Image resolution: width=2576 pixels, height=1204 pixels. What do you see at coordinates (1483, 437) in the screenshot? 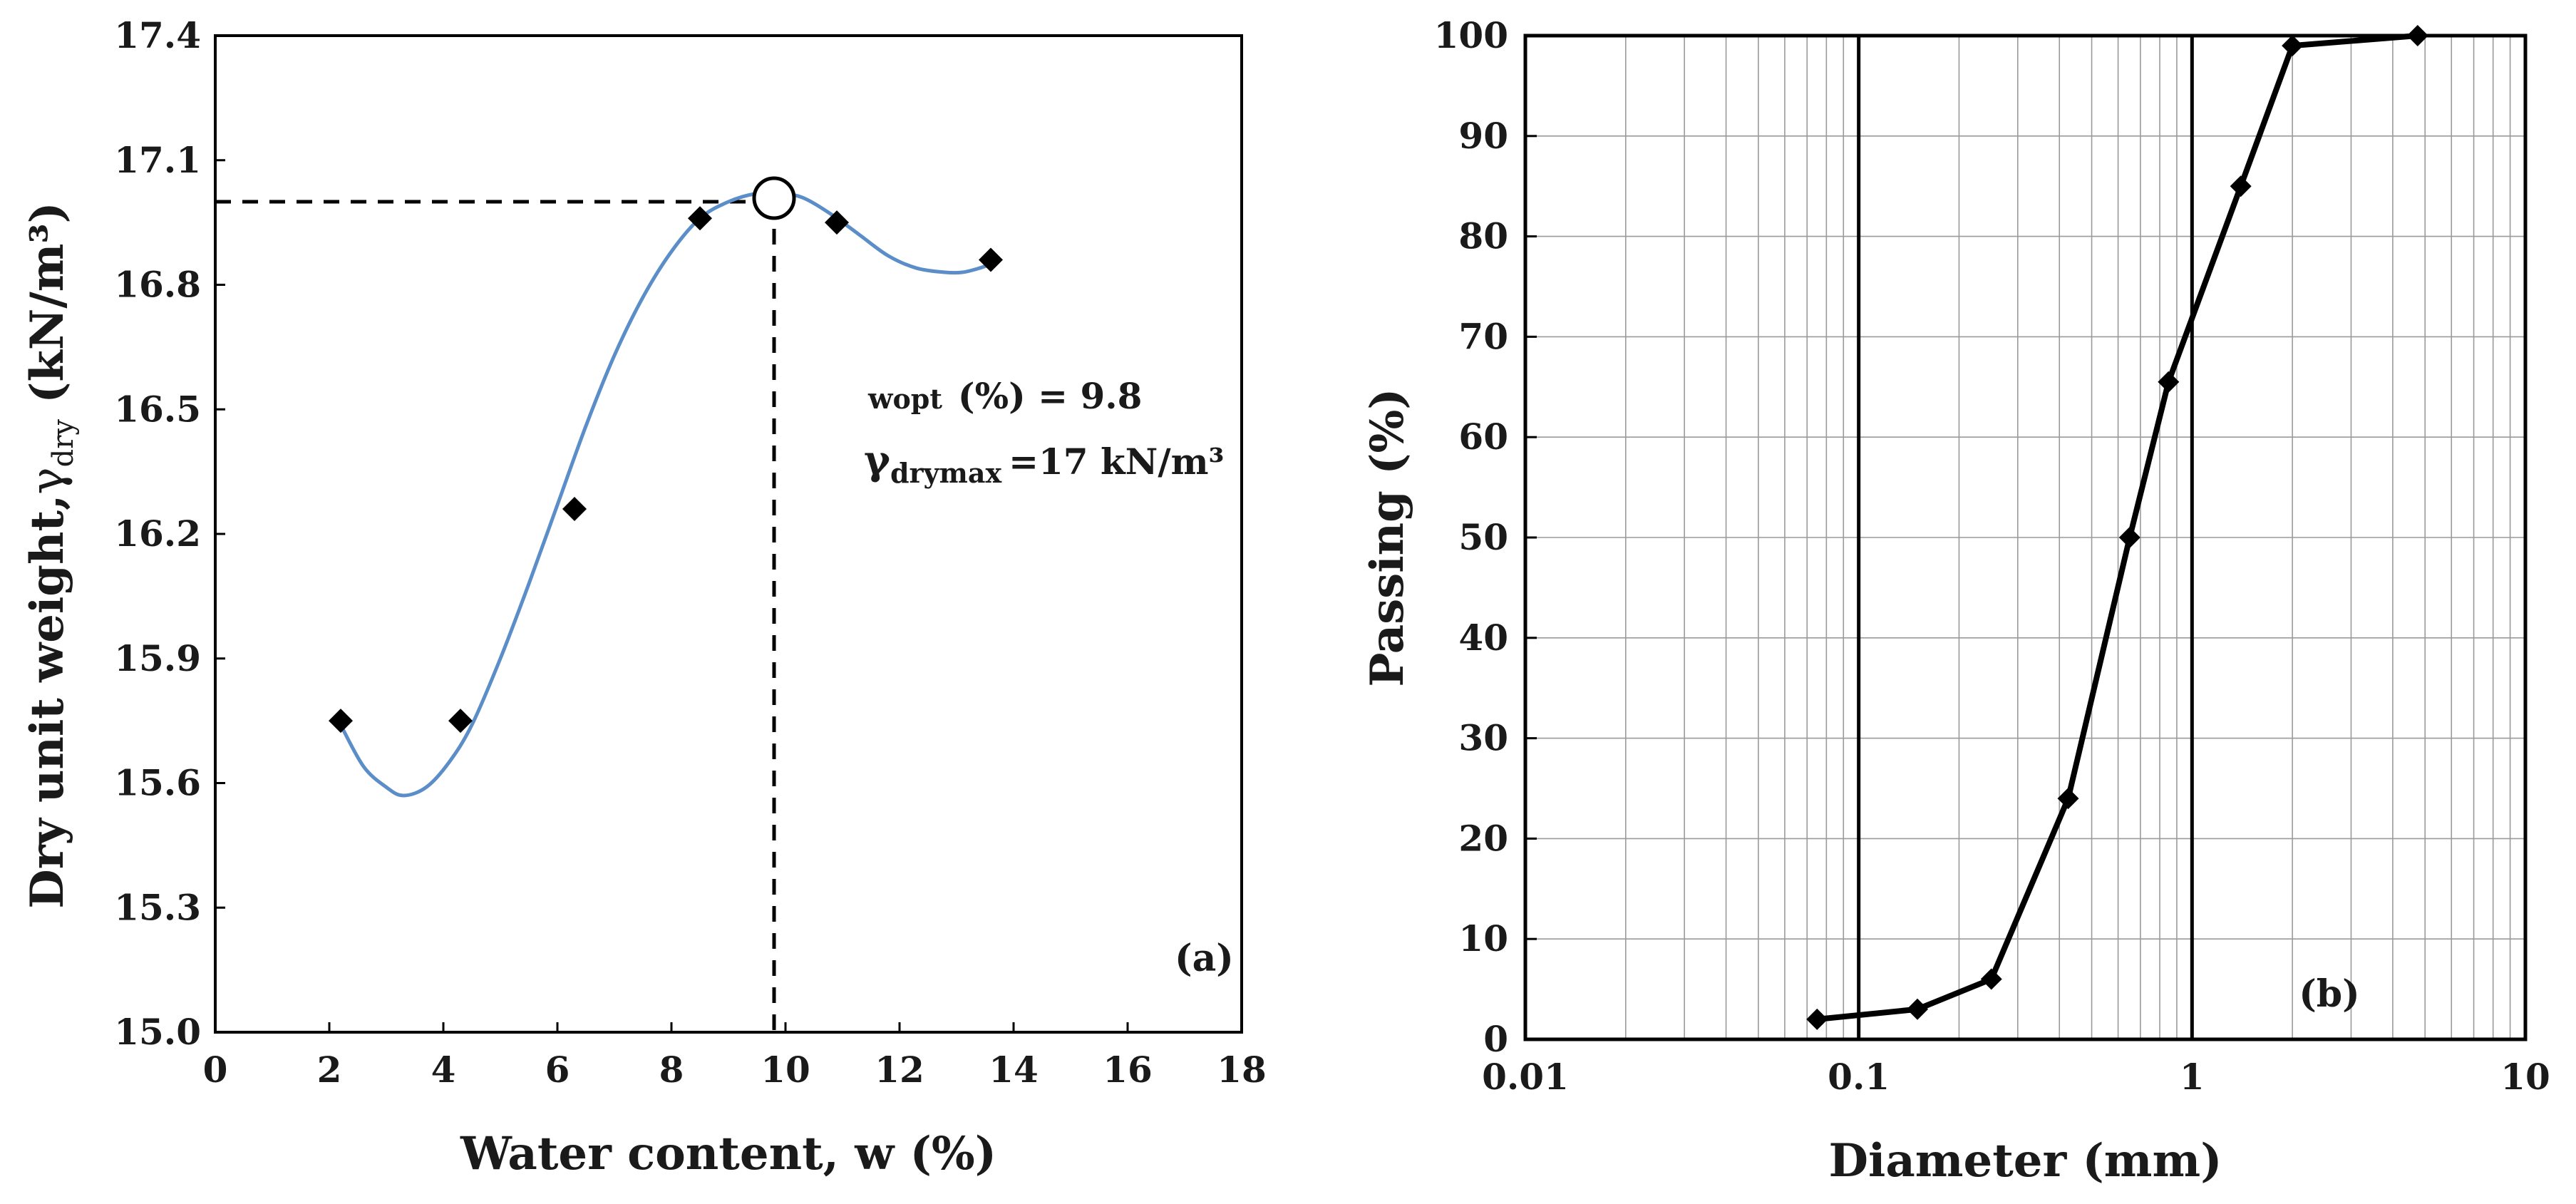
I see `y-tick-label-b: 60` at bounding box center [1483, 437].